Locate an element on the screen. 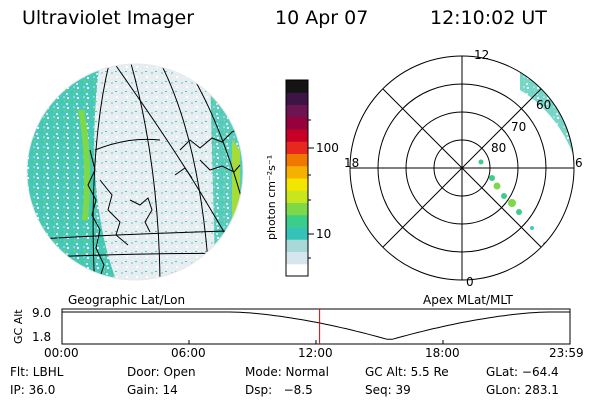 The height and width of the screenshot is (400, 600). mlt-label-6: 6 is located at coordinates (579, 163).